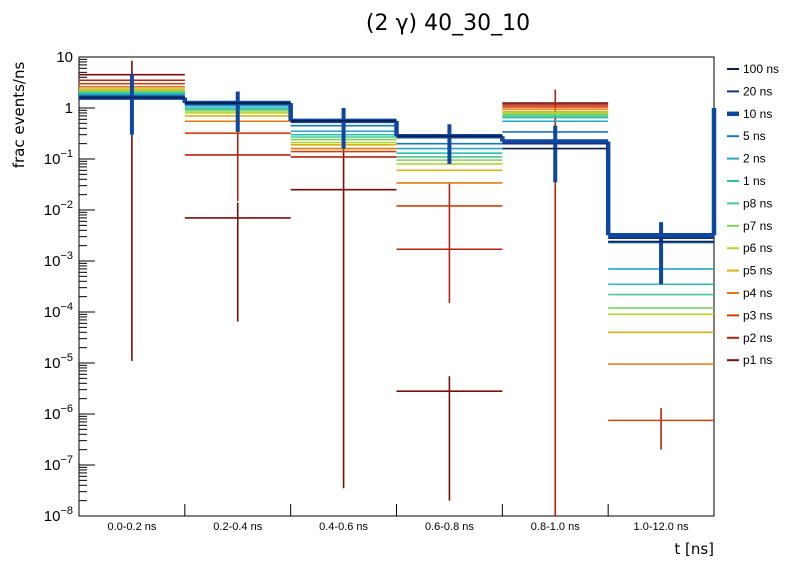  Describe the element at coordinates (757, 360) in the screenshot. I see `legend-label: p1 ns` at that location.